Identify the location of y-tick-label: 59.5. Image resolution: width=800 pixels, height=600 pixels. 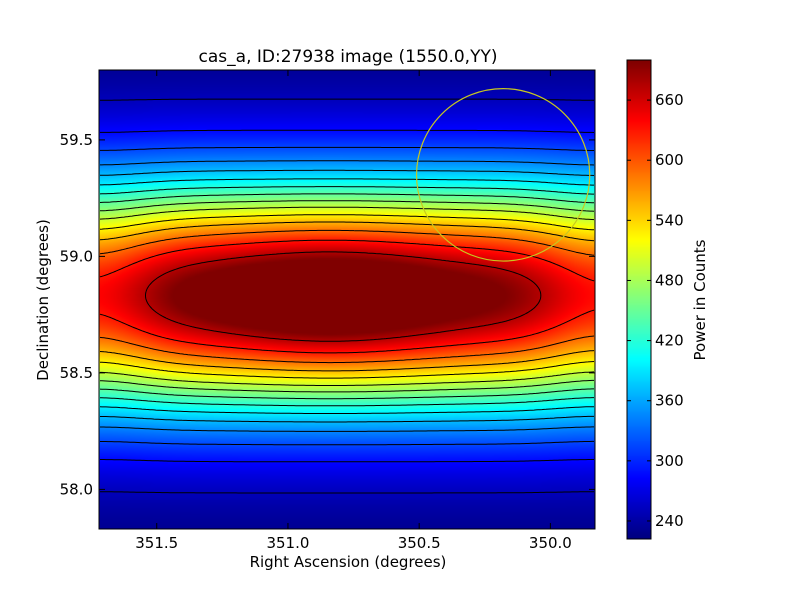
(76, 140).